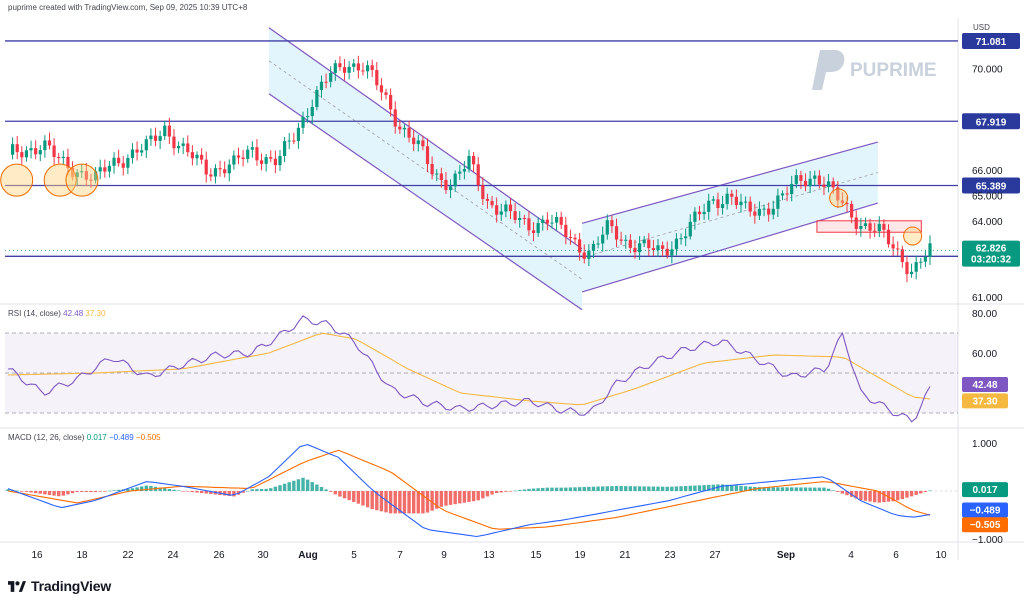  Describe the element at coordinates (84, 437) in the screenshot. I see `macd-title: MACD (12, 26, close) 0.017 −0.489 −0.505` at that location.